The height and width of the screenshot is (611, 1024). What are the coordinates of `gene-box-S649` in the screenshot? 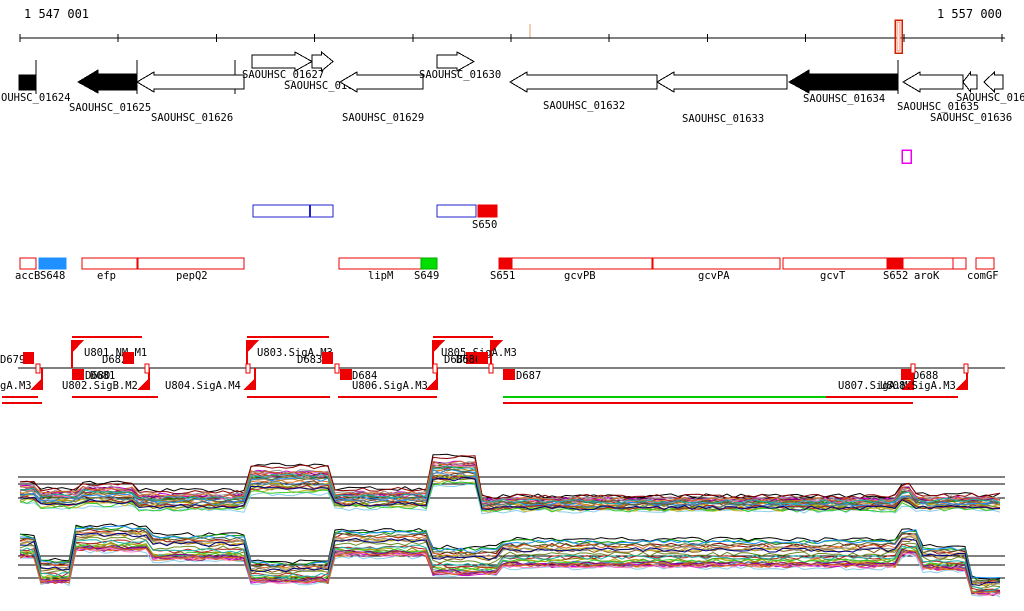 It's located at (429, 263).